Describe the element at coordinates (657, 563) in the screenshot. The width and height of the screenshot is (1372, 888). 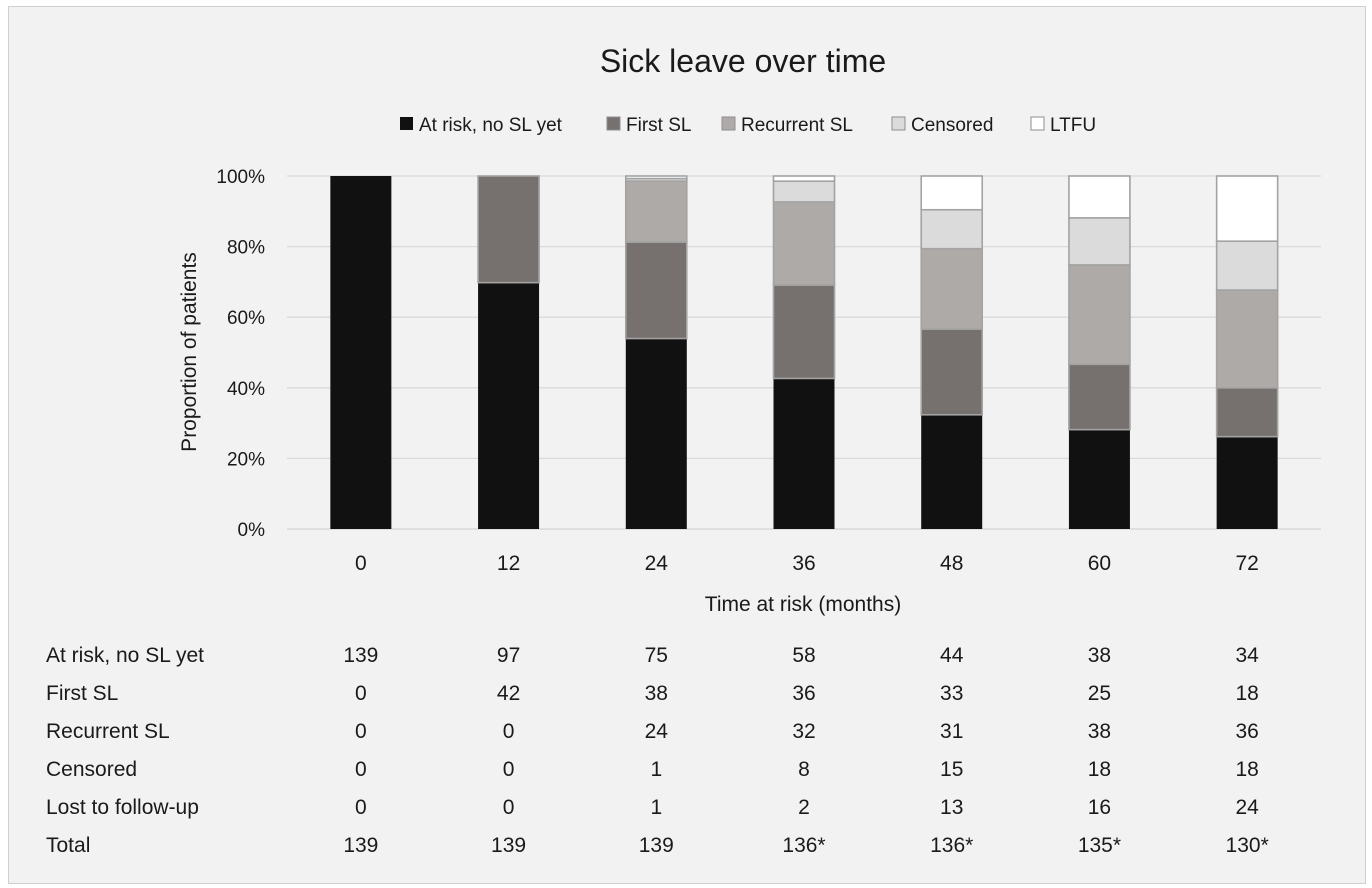
I see `x-tick-label: 24` at that location.